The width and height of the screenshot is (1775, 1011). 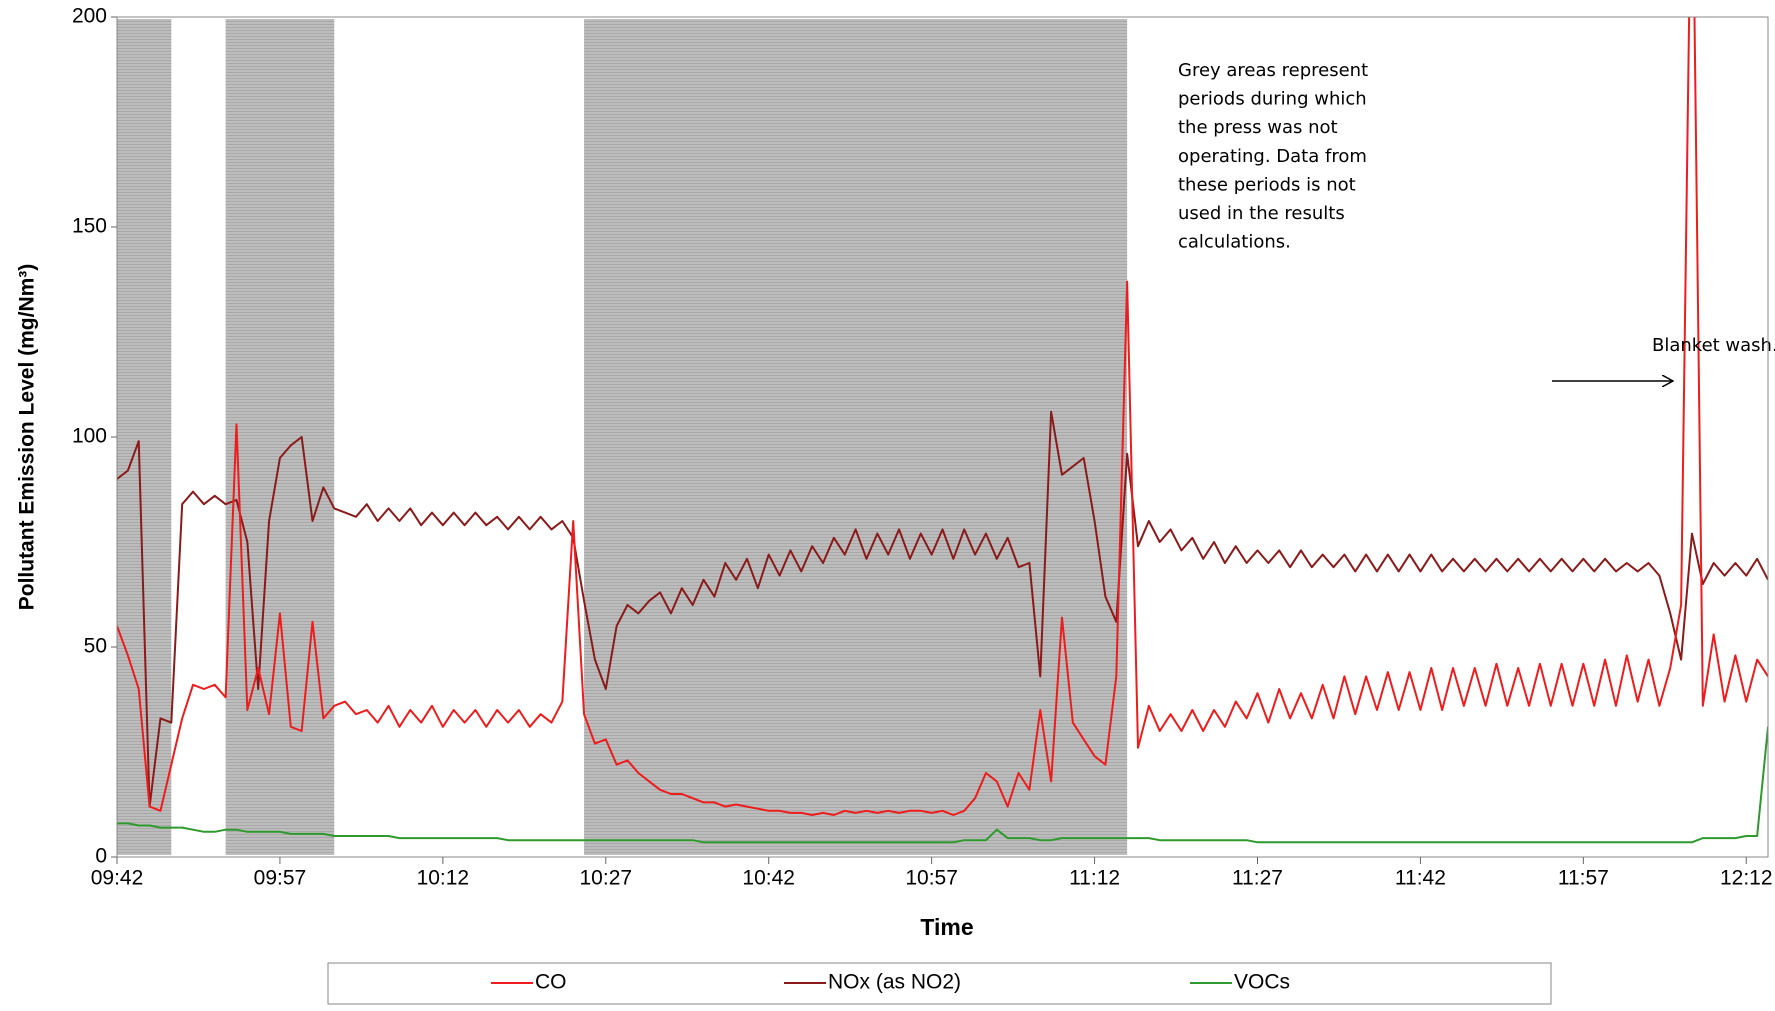 What do you see at coordinates (89, 226) in the screenshot?
I see `y-tick-label: 150` at bounding box center [89, 226].